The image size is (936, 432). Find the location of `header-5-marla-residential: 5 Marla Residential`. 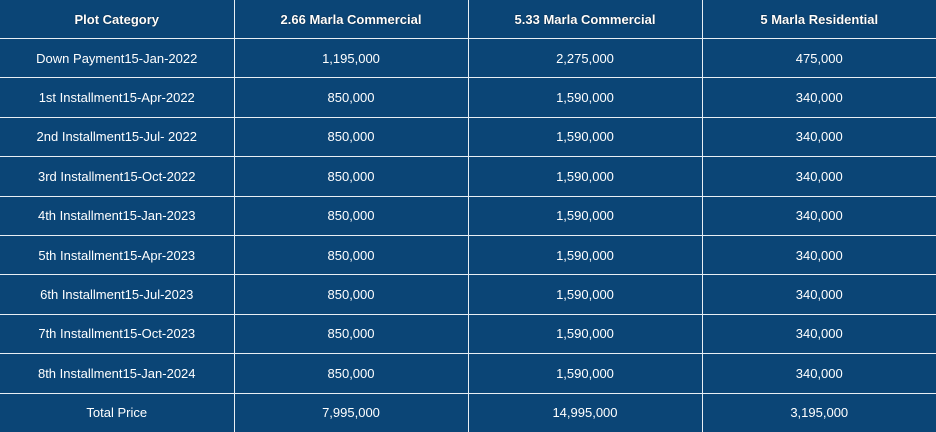

header-5-marla-residential: 5 Marla Residential is located at coordinates (818, 19).